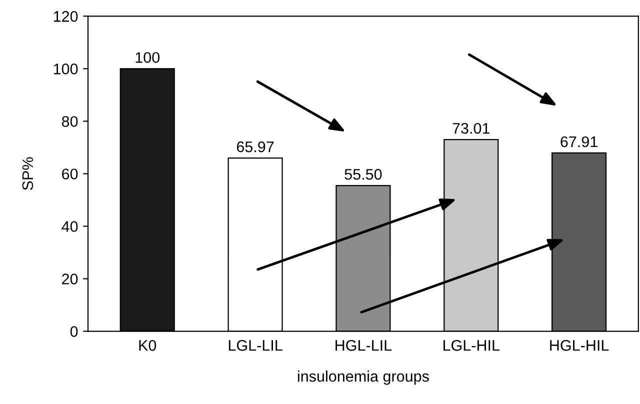  I want to click on x-tick-label: LGL-LIL, so click(255, 345).